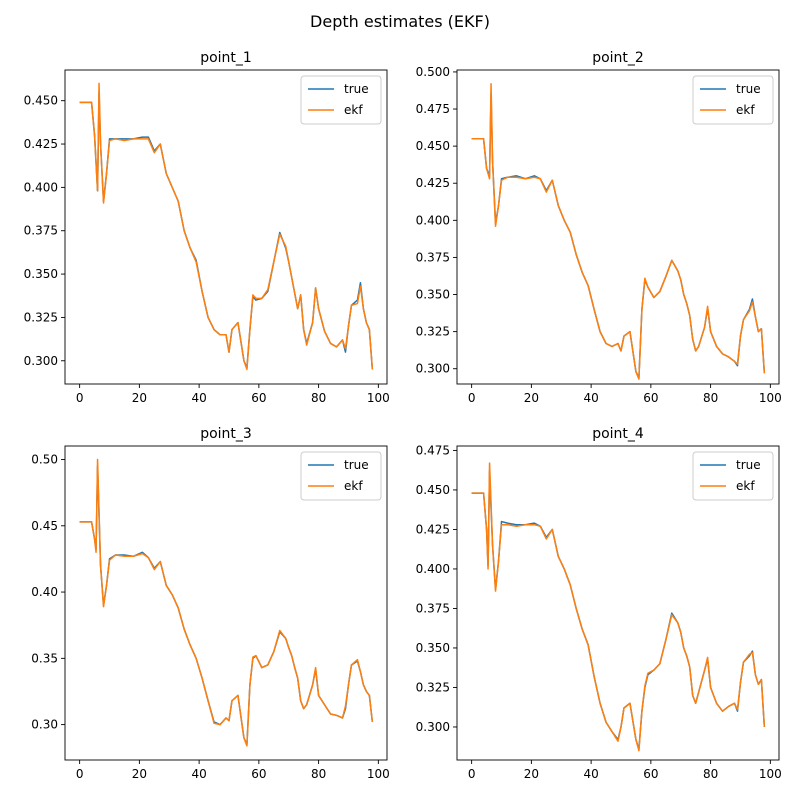 Image resolution: width=800 pixels, height=804 pixels. I want to click on subplot-title: point_2, so click(618, 58).